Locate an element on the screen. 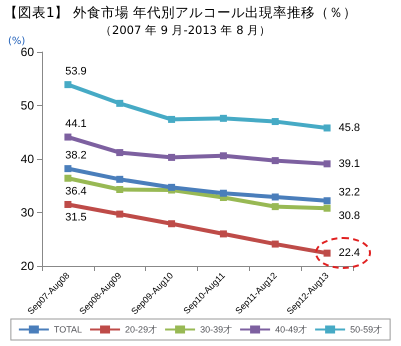  legend-label: 50-59才 is located at coordinates (366, 329).